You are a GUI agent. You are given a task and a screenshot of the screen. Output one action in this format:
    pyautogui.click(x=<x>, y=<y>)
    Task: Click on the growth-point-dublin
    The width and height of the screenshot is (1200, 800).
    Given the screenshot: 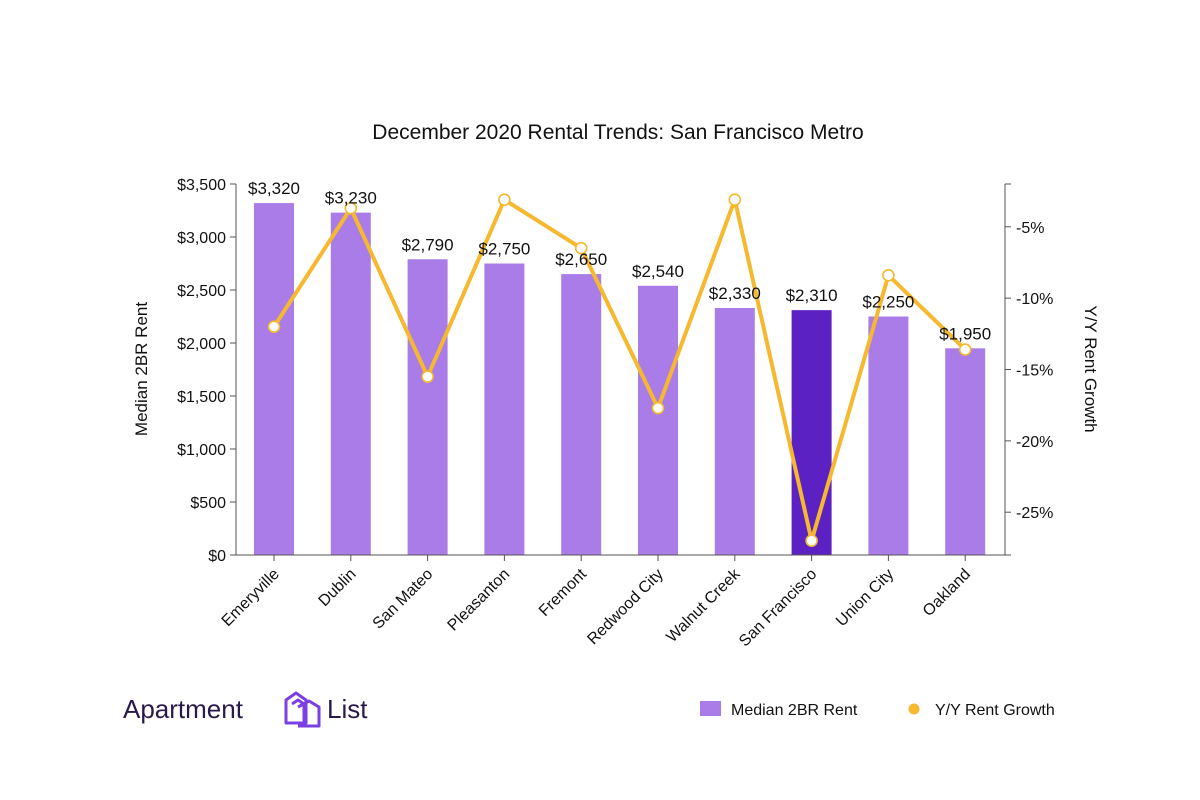 What is the action you would take?
    pyautogui.click(x=351, y=208)
    